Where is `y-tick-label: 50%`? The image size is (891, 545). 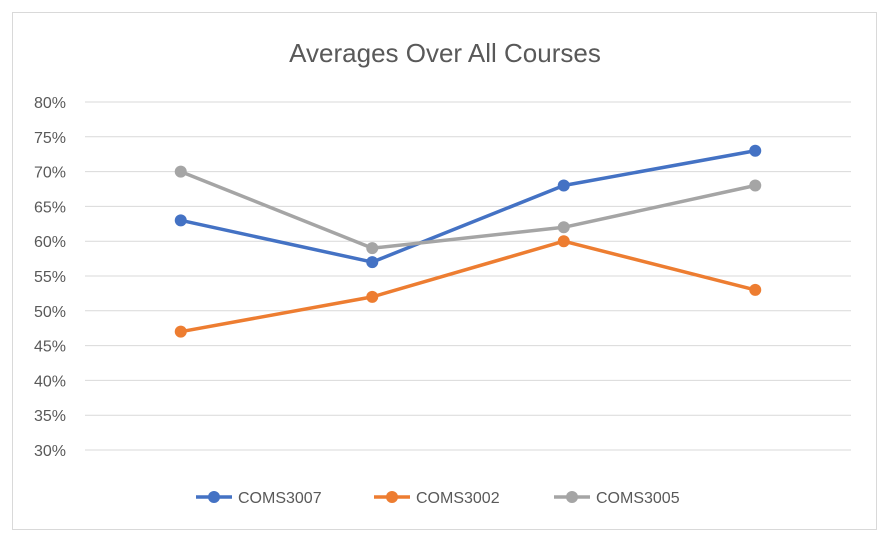
y-tick-label: 50% is located at coordinates (50, 312).